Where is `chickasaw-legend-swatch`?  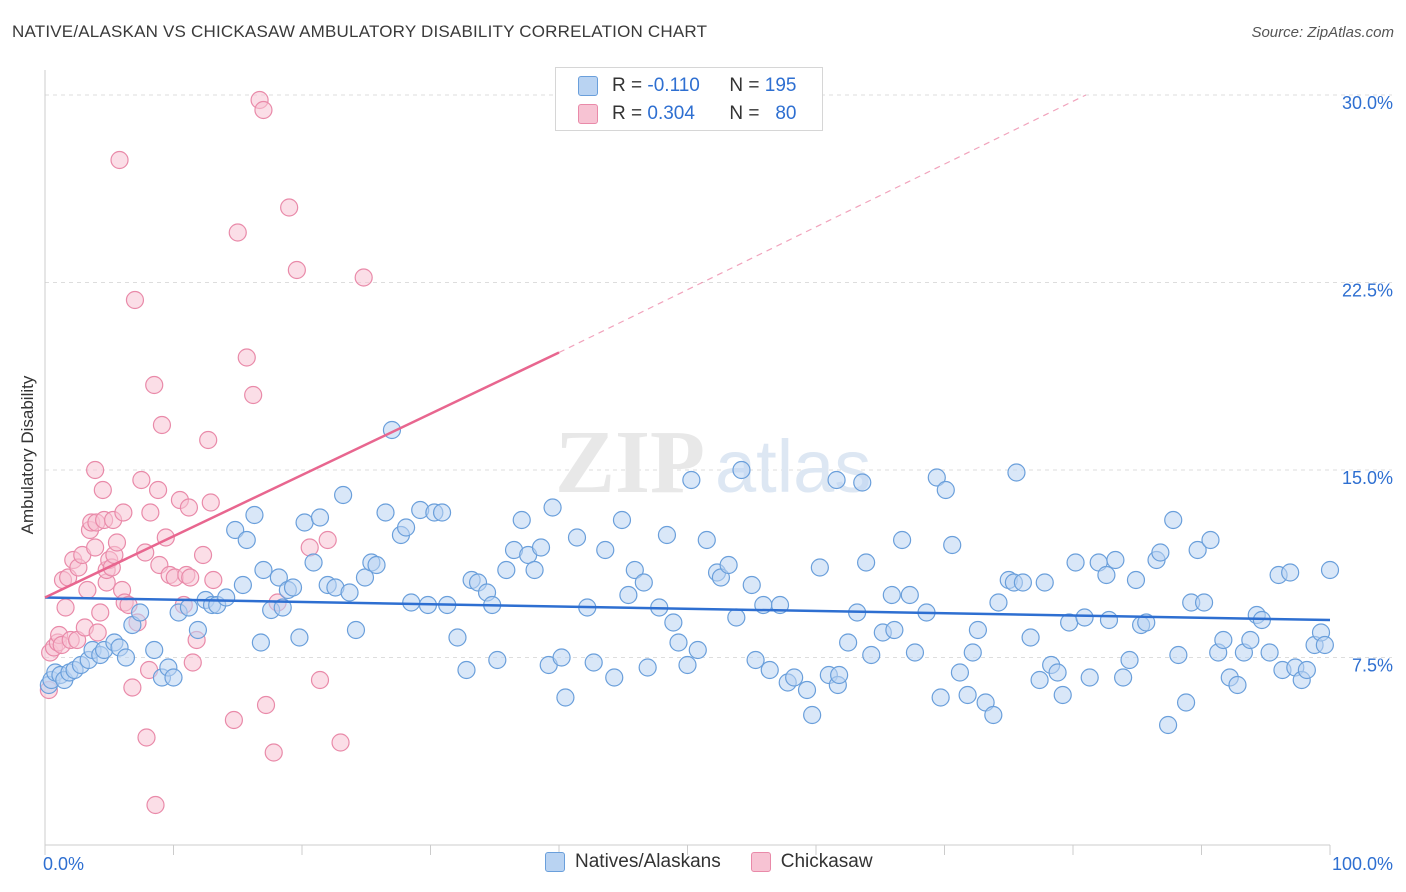
chickasaw-legend-swatch is located at coordinates (760, 862).